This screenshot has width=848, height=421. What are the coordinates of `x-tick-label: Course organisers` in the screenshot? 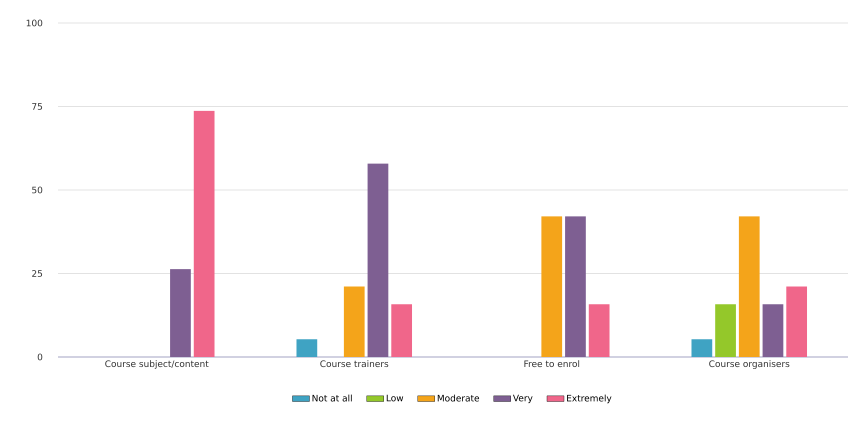 It's located at (749, 364).